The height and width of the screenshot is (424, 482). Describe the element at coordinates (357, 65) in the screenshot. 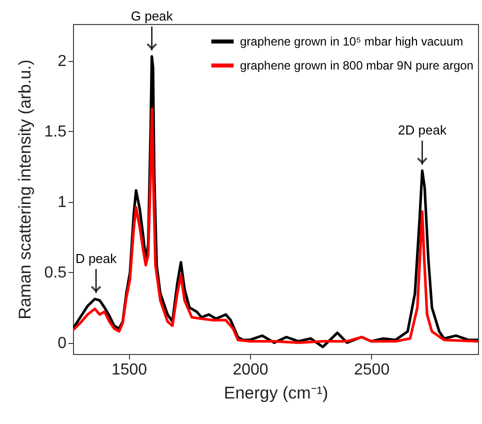

I see `legend-label: graphene grown in 800 mbar 9N pure argon` at that location.